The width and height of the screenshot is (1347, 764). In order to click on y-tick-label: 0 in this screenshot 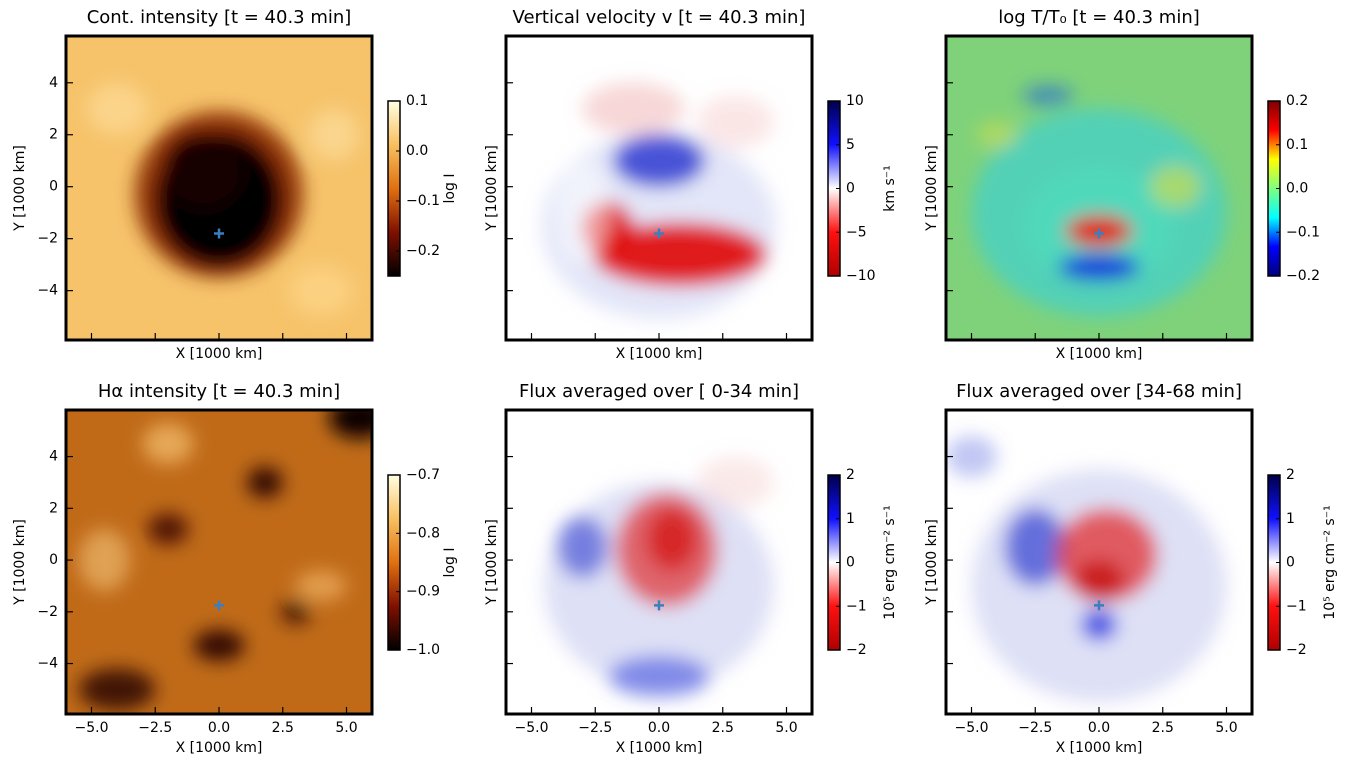, I will do `click(53, 187)`.